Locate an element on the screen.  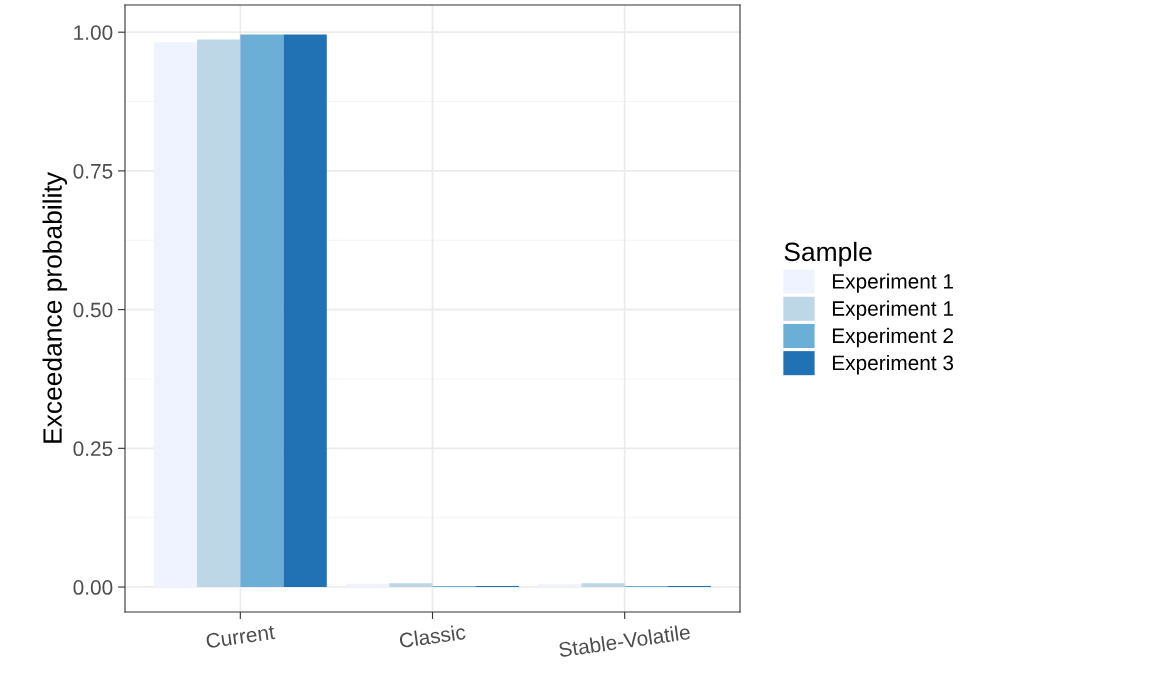
legend-title: Sample is located at coordinates (828, 254).